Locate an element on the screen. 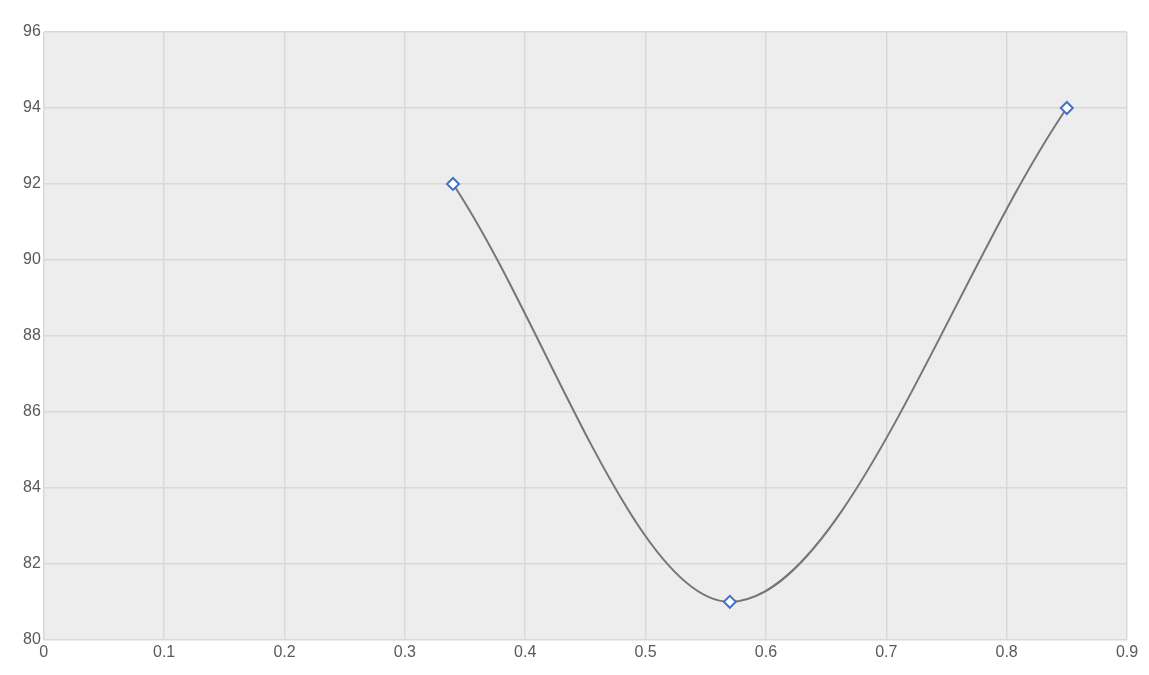 The image size is (1149, 675). x-tick-label: 0.3 is located at coordinates (405, 651).